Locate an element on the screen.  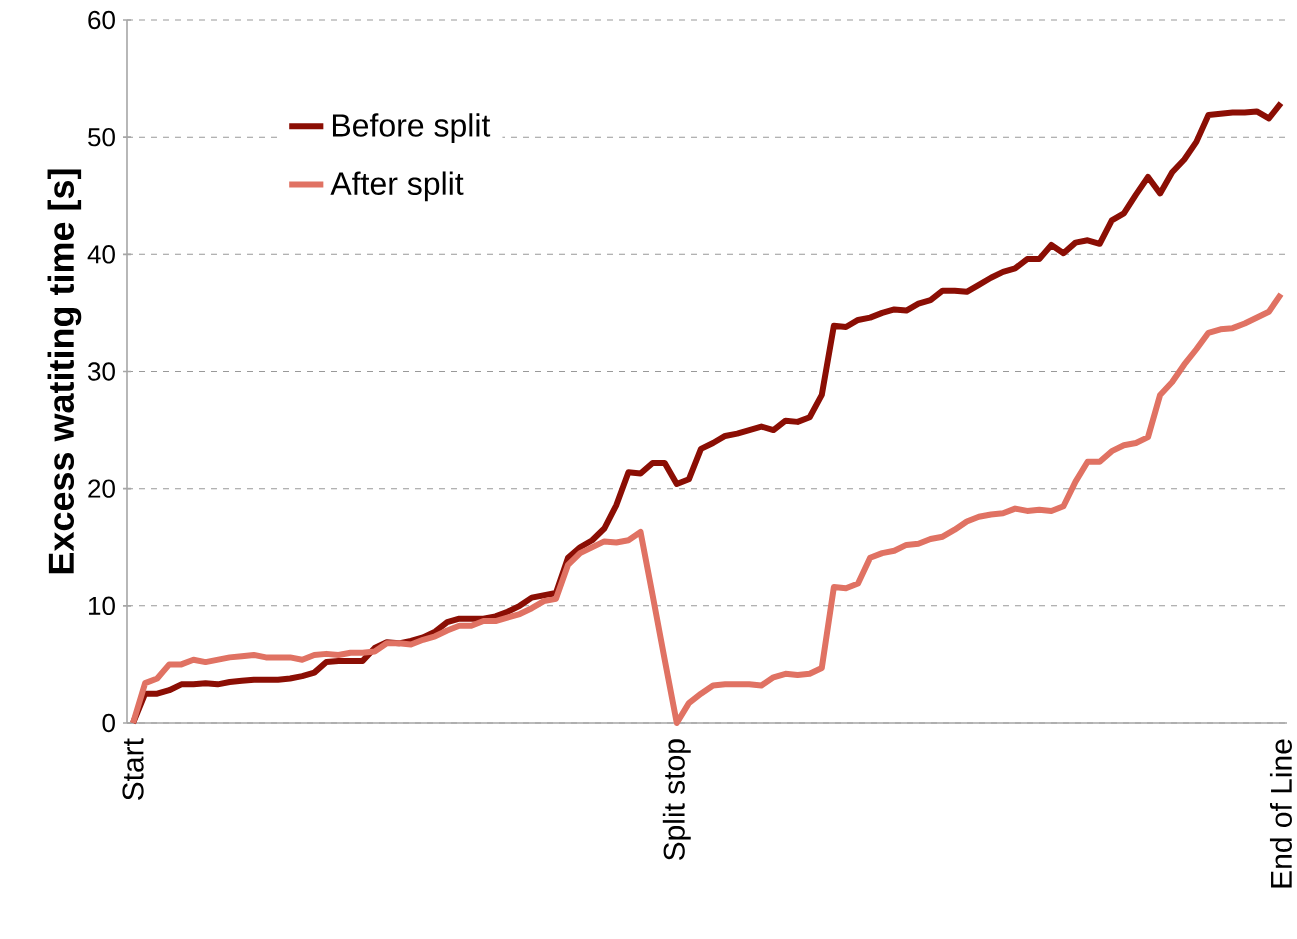
y-tick-label: 0 is located at coordinates (108, 723).